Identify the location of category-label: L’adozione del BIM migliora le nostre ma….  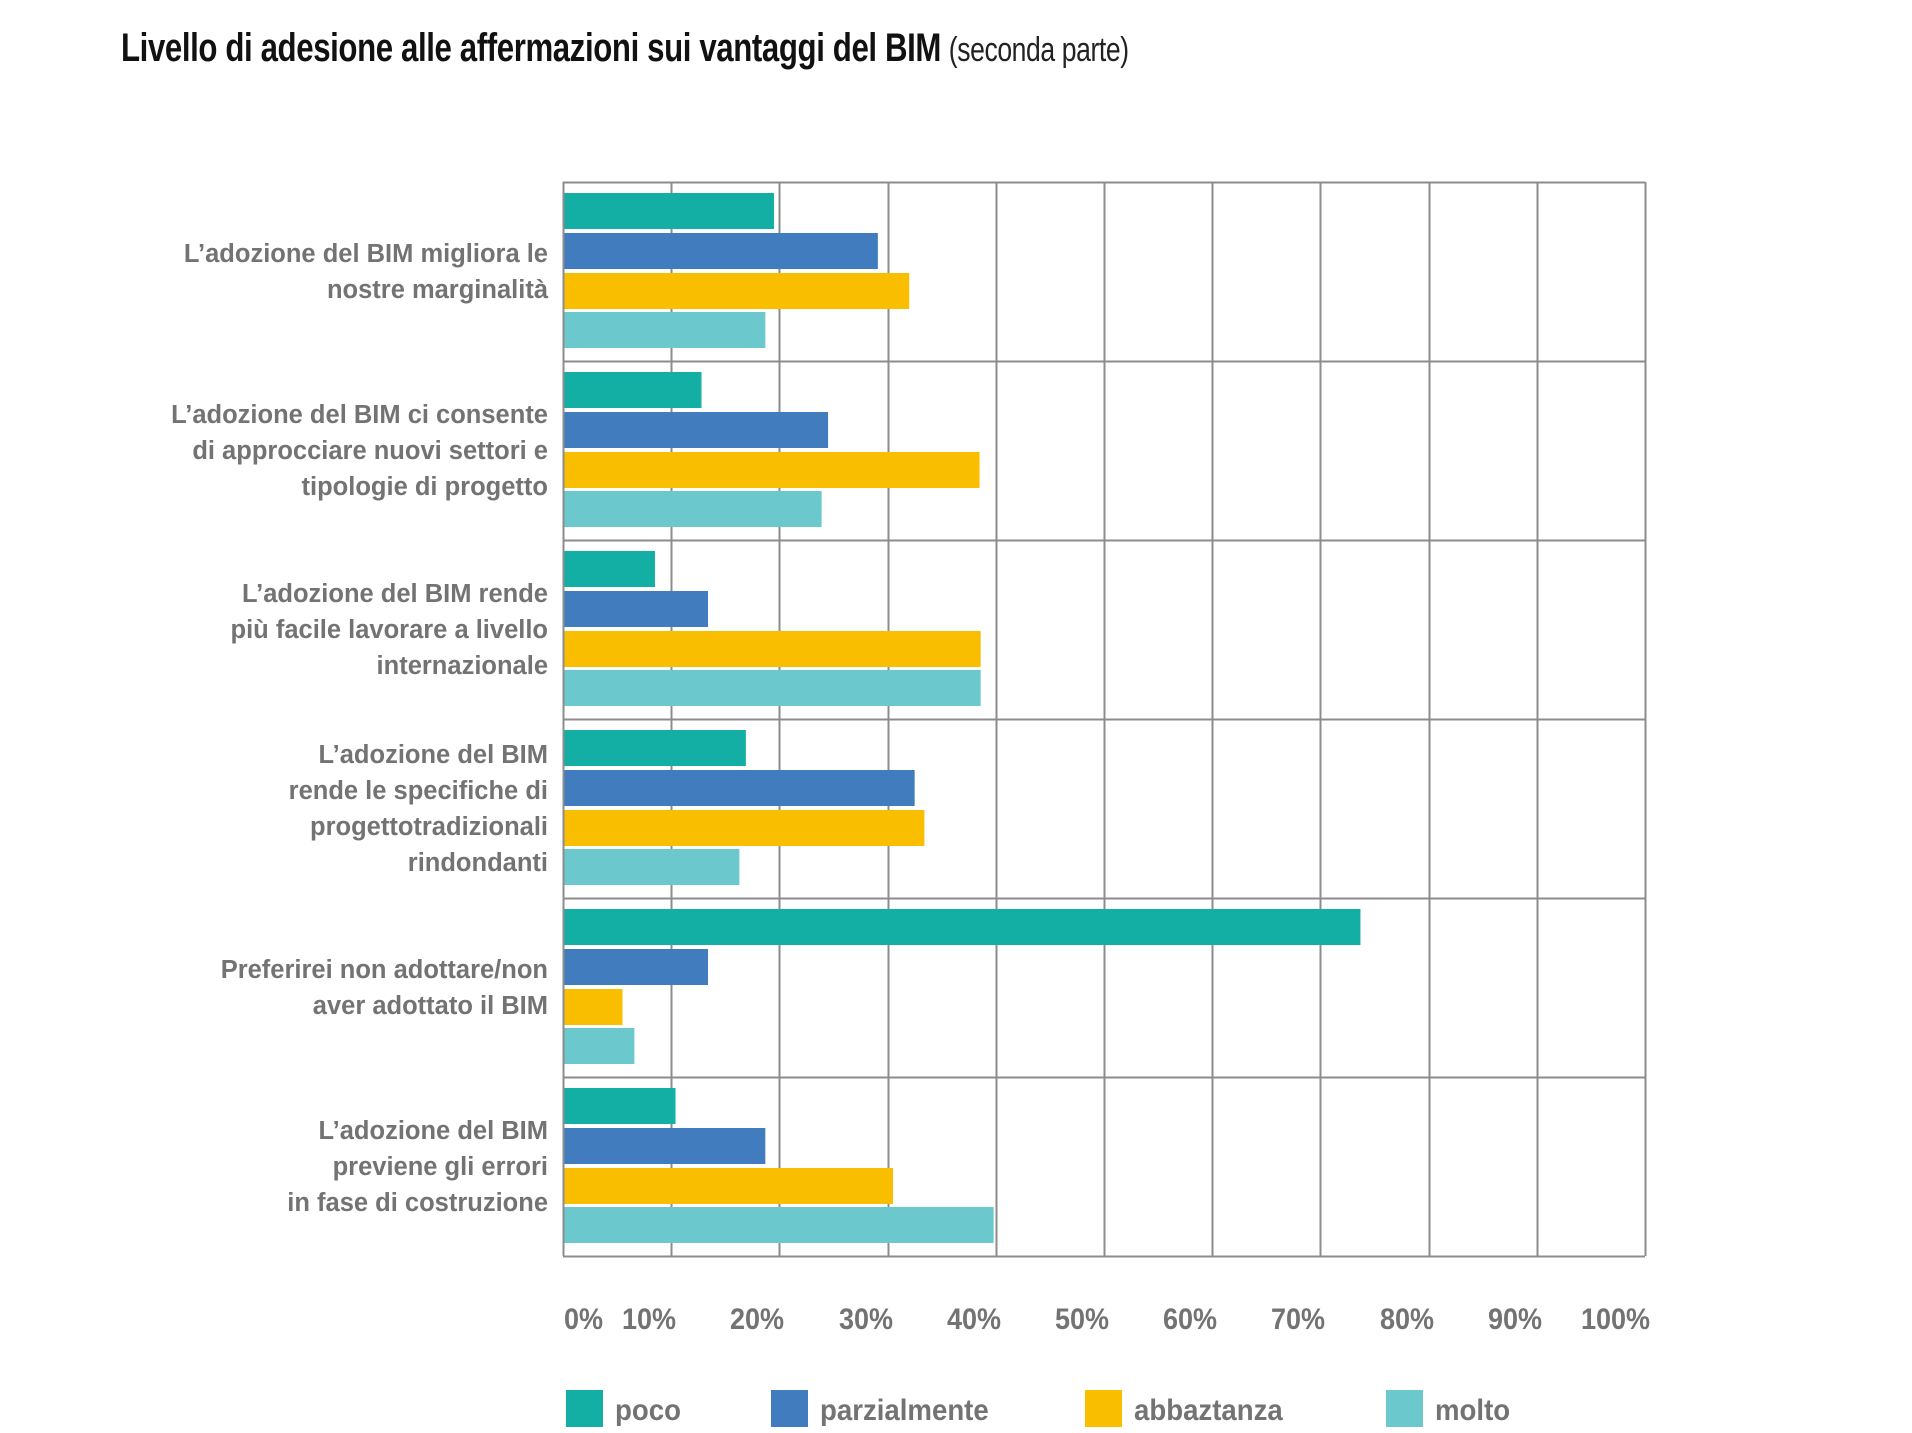
(365, 271).